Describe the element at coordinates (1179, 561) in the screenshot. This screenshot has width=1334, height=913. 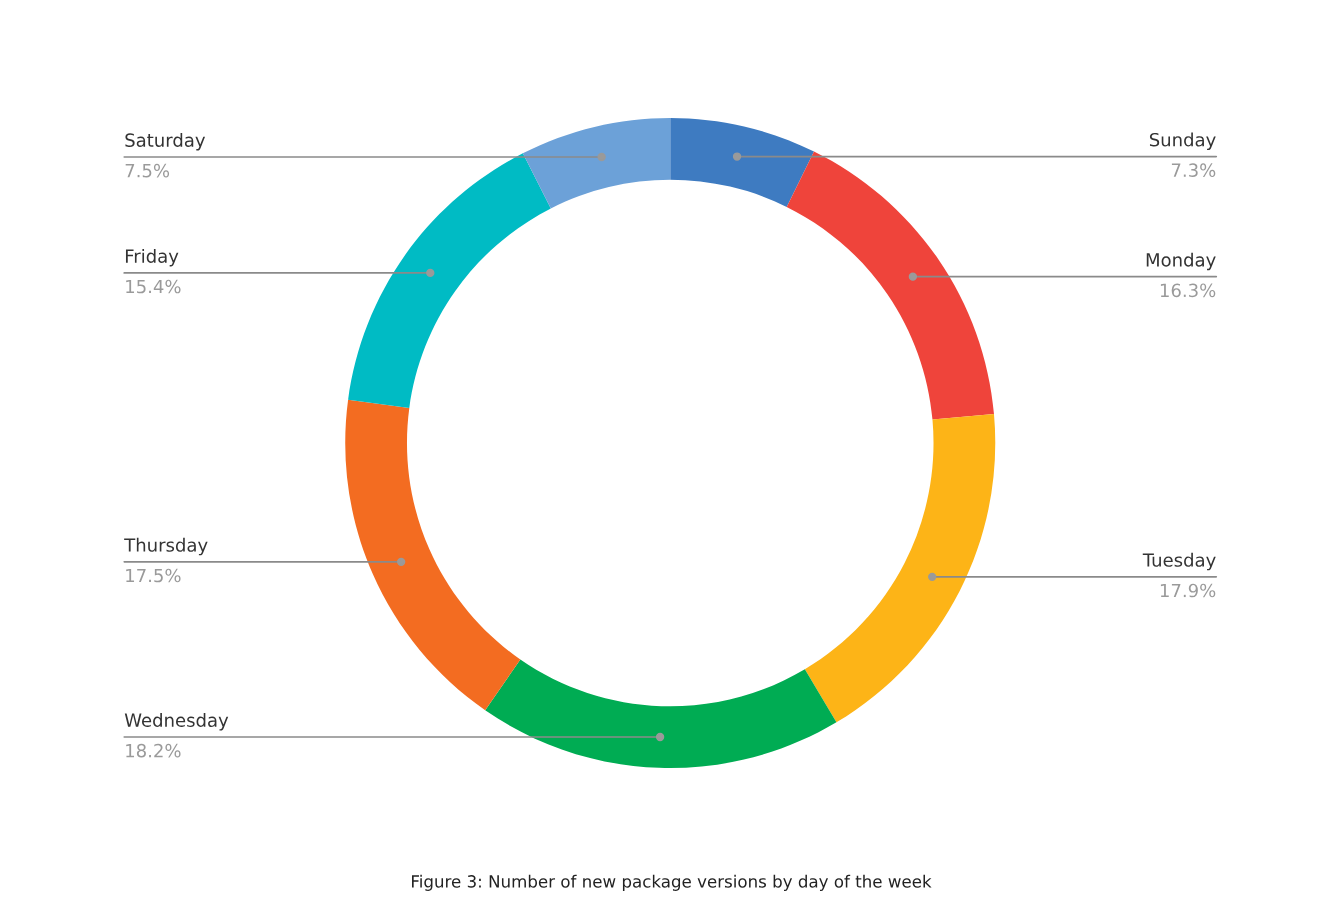
I see `slice-label: Tuesday` at that location.